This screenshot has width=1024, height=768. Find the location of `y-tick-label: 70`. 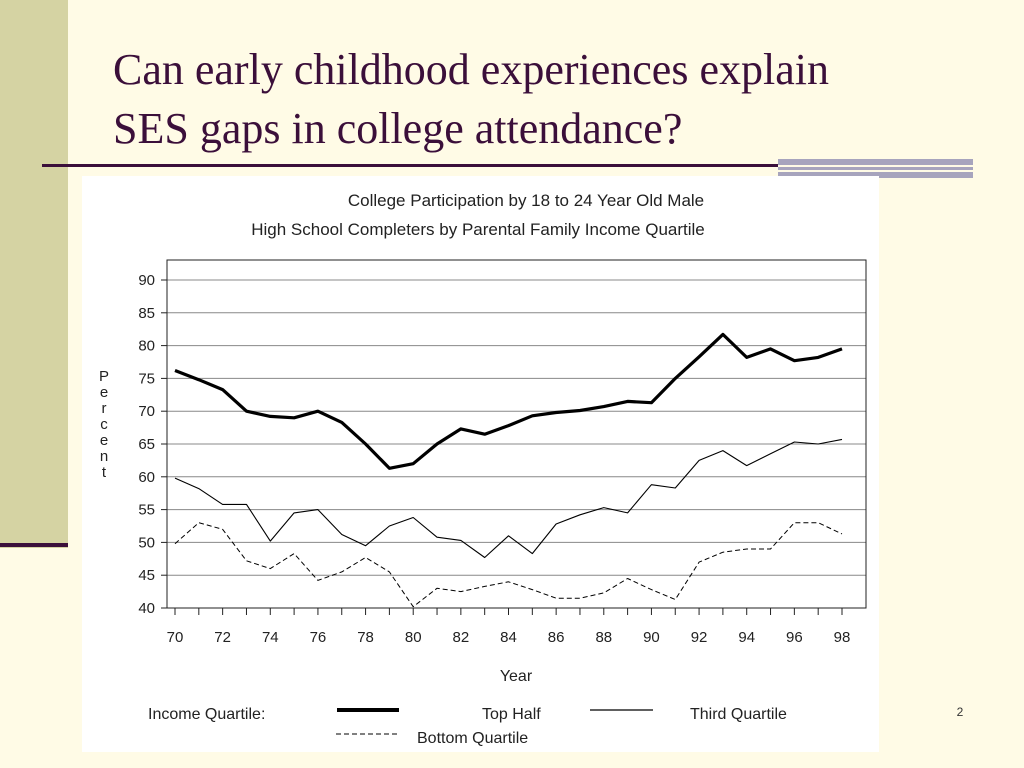

y-tick-label: 70 is located at coordinates (146, 411).